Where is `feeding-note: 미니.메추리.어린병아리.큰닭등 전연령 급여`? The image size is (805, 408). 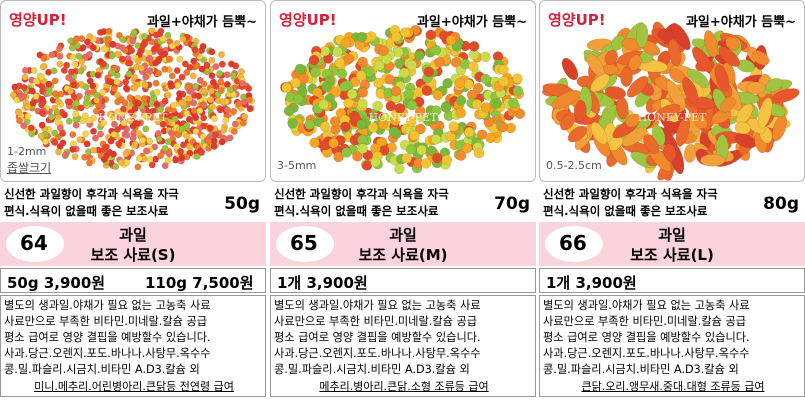 feeding-note: 미니.메추리.어린병아리.큰닭등 전연령 급여 is located at coordinates (134, 386).